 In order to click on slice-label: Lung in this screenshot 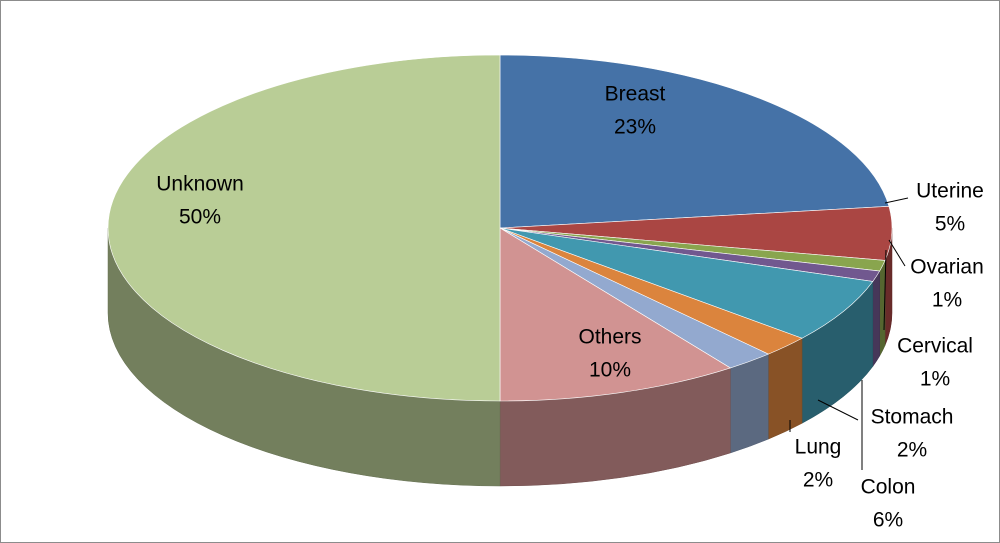, I will do `click(818, 447)`.